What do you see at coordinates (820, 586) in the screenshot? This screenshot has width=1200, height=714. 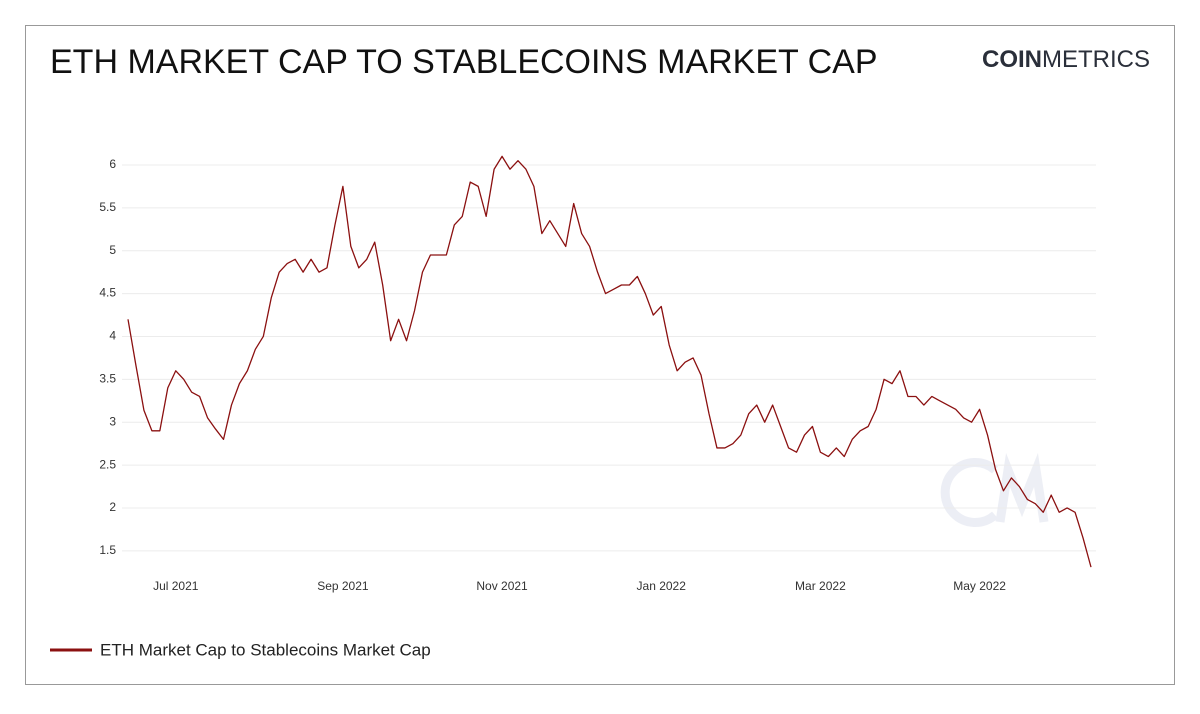 I see `x-tick-label: Mar 2022` at bounding box center [820, 586].